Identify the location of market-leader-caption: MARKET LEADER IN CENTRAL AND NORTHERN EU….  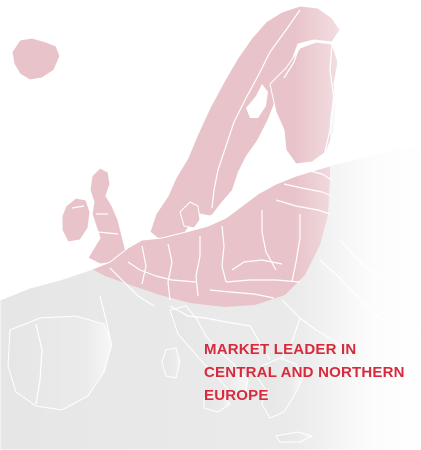
(311, 372).